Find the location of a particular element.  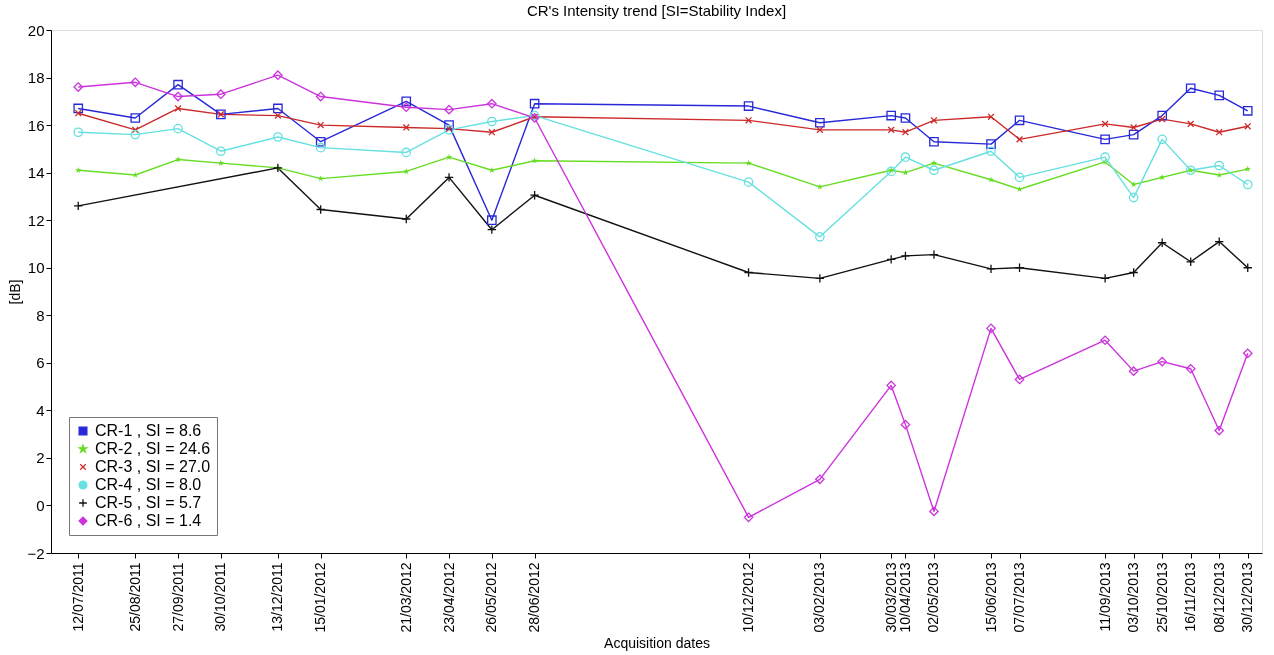

x-tick-label: 16/11/2013 is located at coordinates (1190, 597).